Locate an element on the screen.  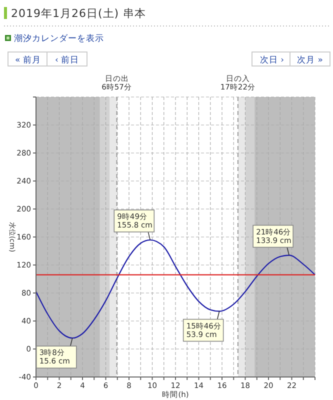
text: 次月 » is located at coordinates (310, 60).